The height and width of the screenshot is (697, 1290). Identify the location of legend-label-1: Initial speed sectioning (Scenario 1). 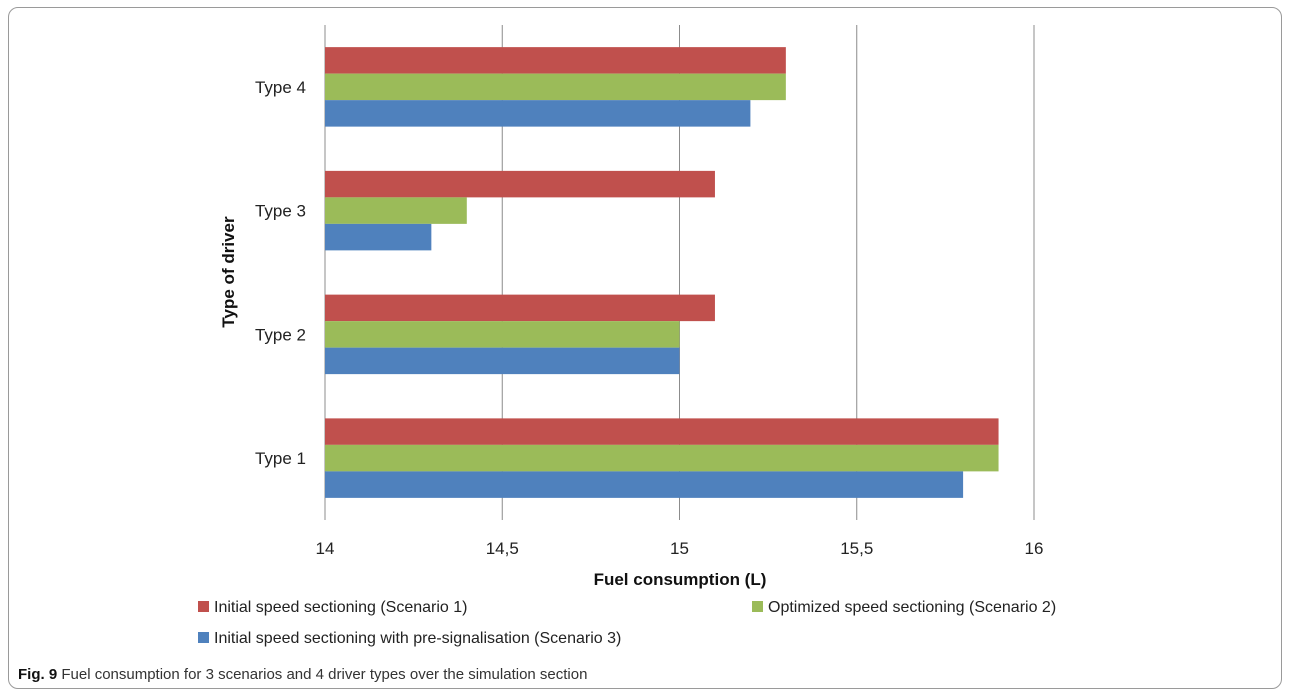
(340, 607).